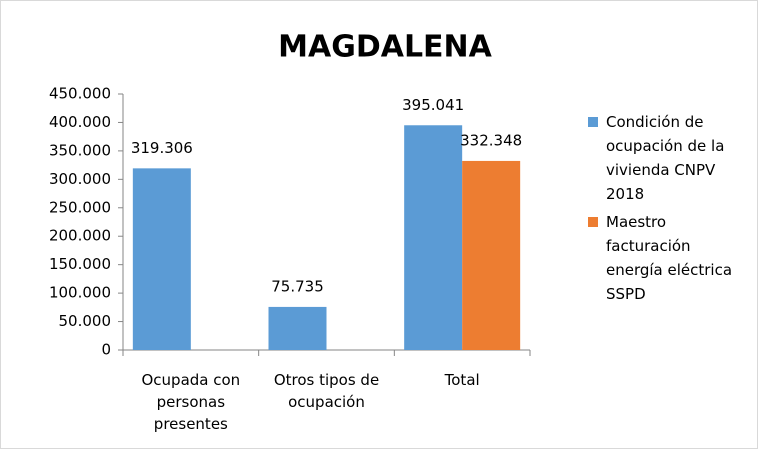 The width and height of the screenshot is (769, 449). What do you see at coordinates (80, 179) in the screenshot?
I see `y-tick-label: 300.000` at bounding box center [80, 179].